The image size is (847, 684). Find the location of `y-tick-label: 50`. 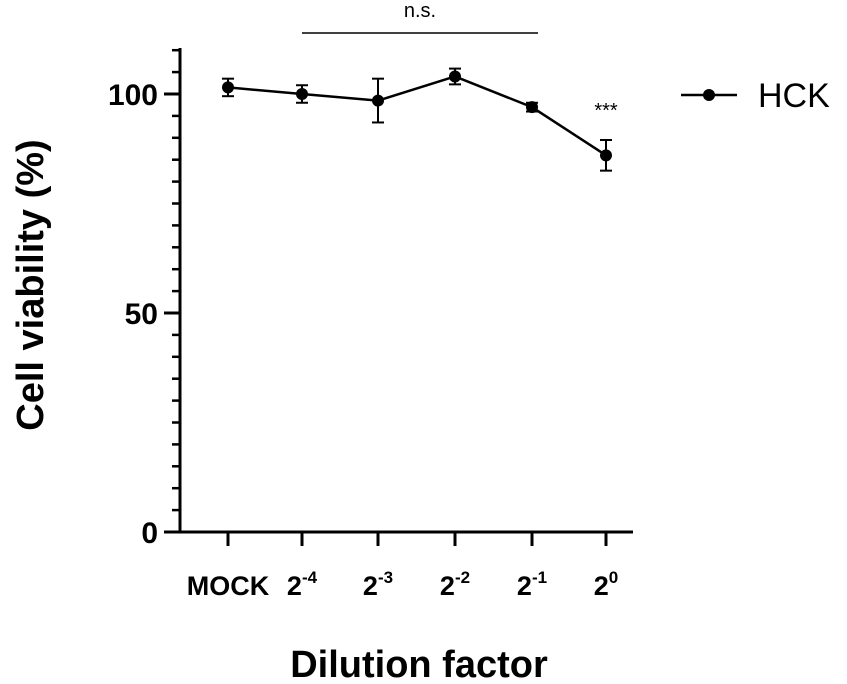

y-tick-label: 50 is located at coordinates (141, 314).